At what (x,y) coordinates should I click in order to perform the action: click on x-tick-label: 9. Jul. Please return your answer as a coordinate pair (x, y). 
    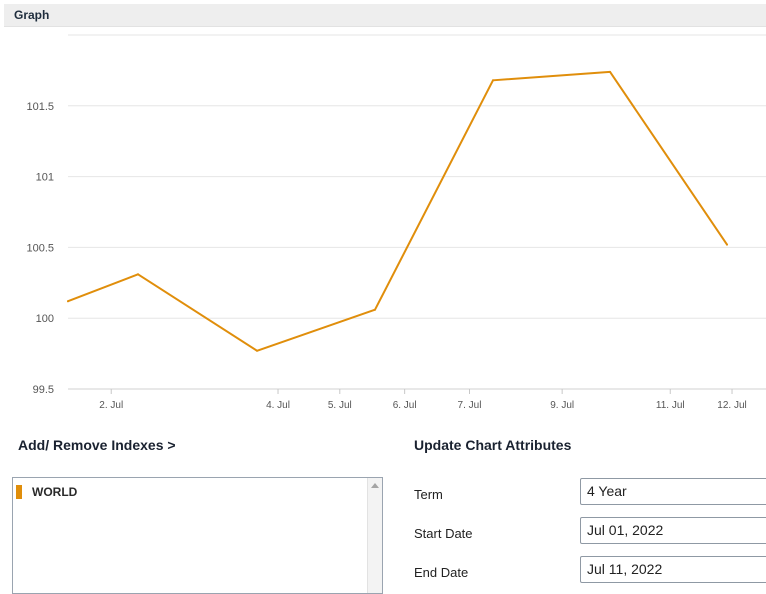
    Looking at the image, I should click on (562, 405).